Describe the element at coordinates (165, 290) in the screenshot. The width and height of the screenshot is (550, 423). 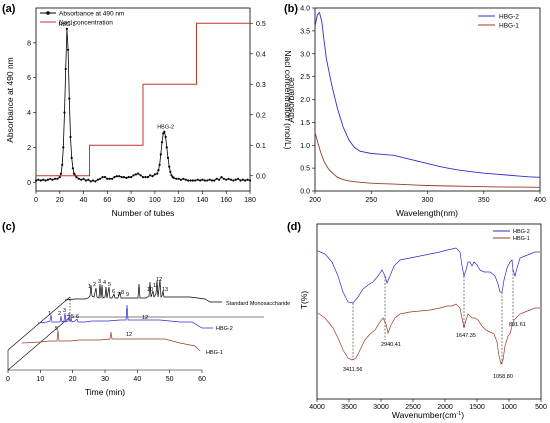
I see `std-peak-13: 13` at that location.